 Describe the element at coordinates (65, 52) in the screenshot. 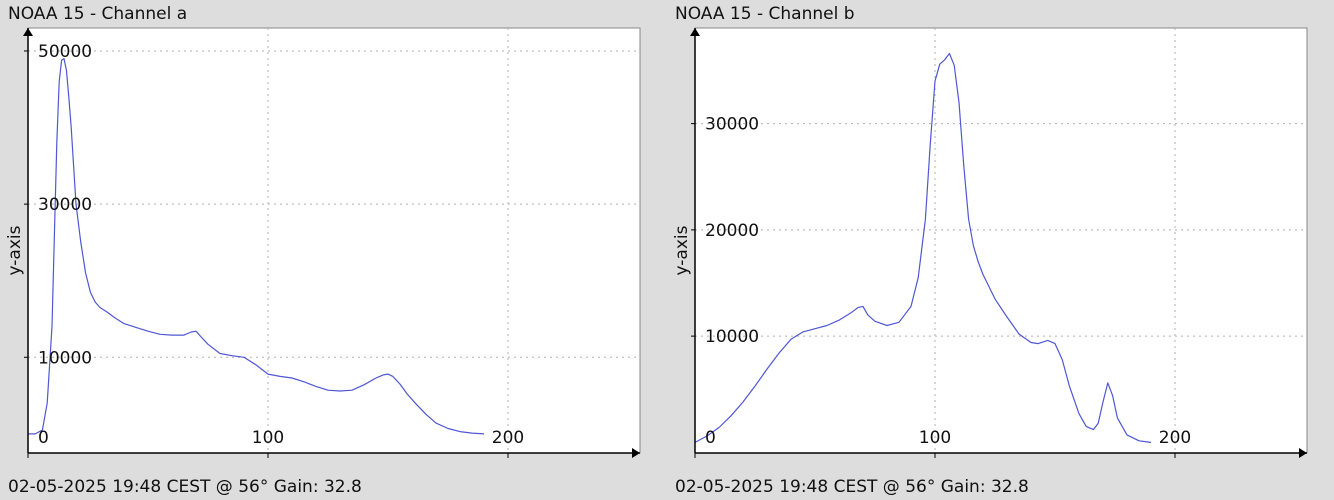

I see `y-tick-label: 50000` at that location.